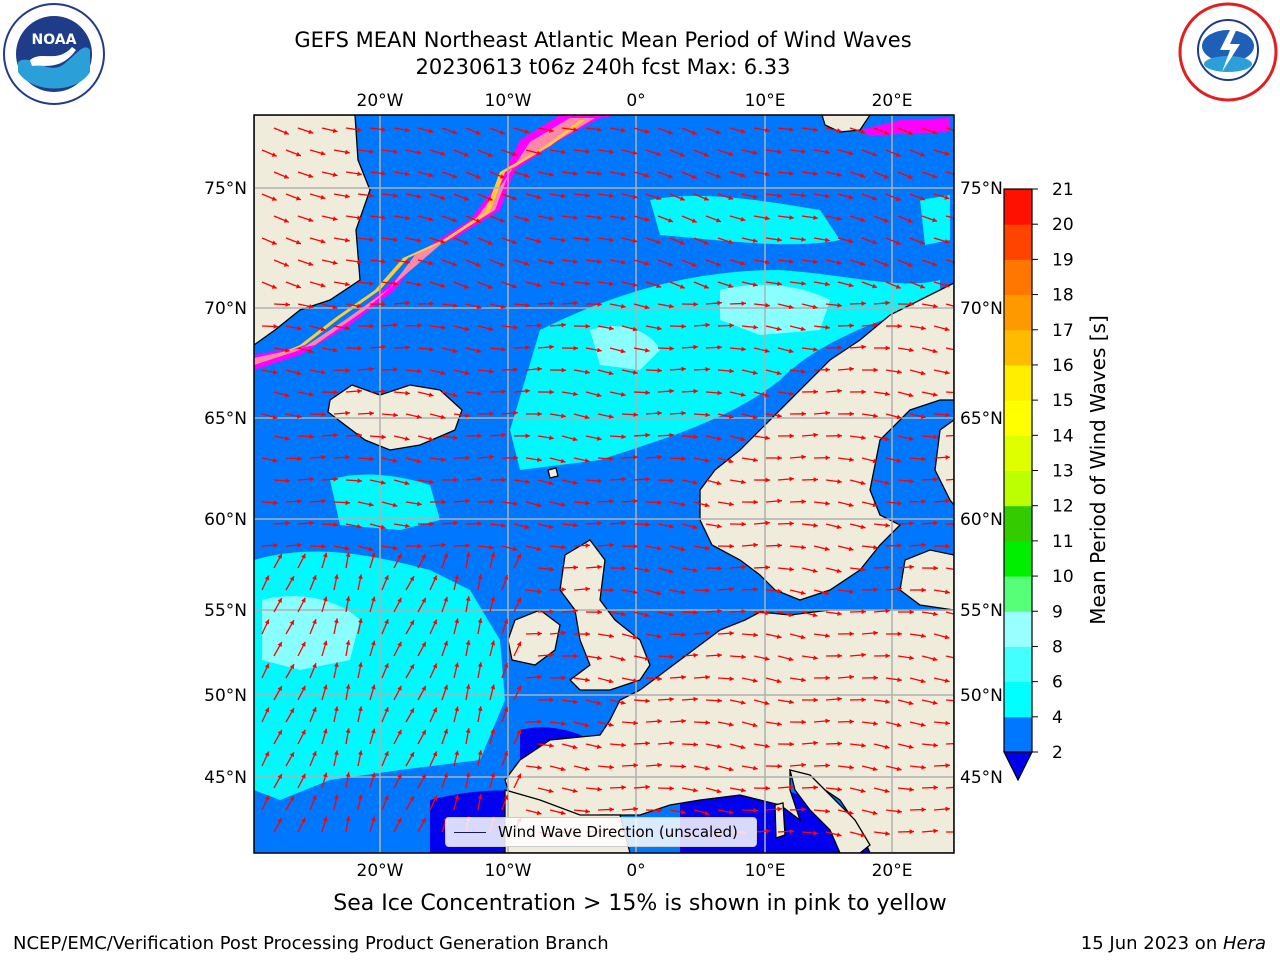 The image size is (1280, 960). What do you see at coordinates (225, 520) in the screenshot?
I see `lat-label: 60°N` at bounding box center [225, 520].